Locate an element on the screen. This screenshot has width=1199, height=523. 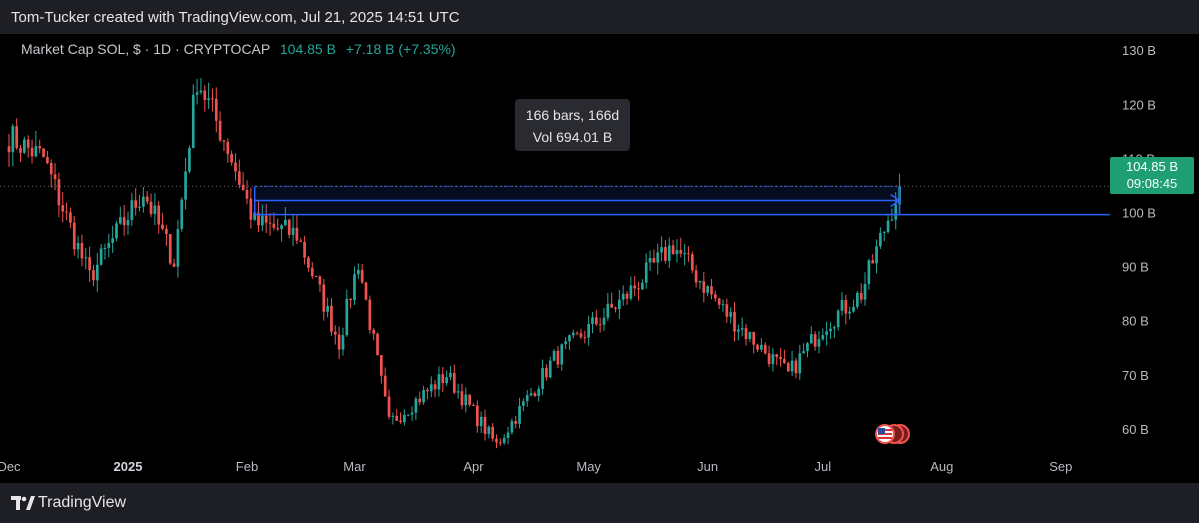
y-tick-label: 120 B is located at coordinates (1139, 104).